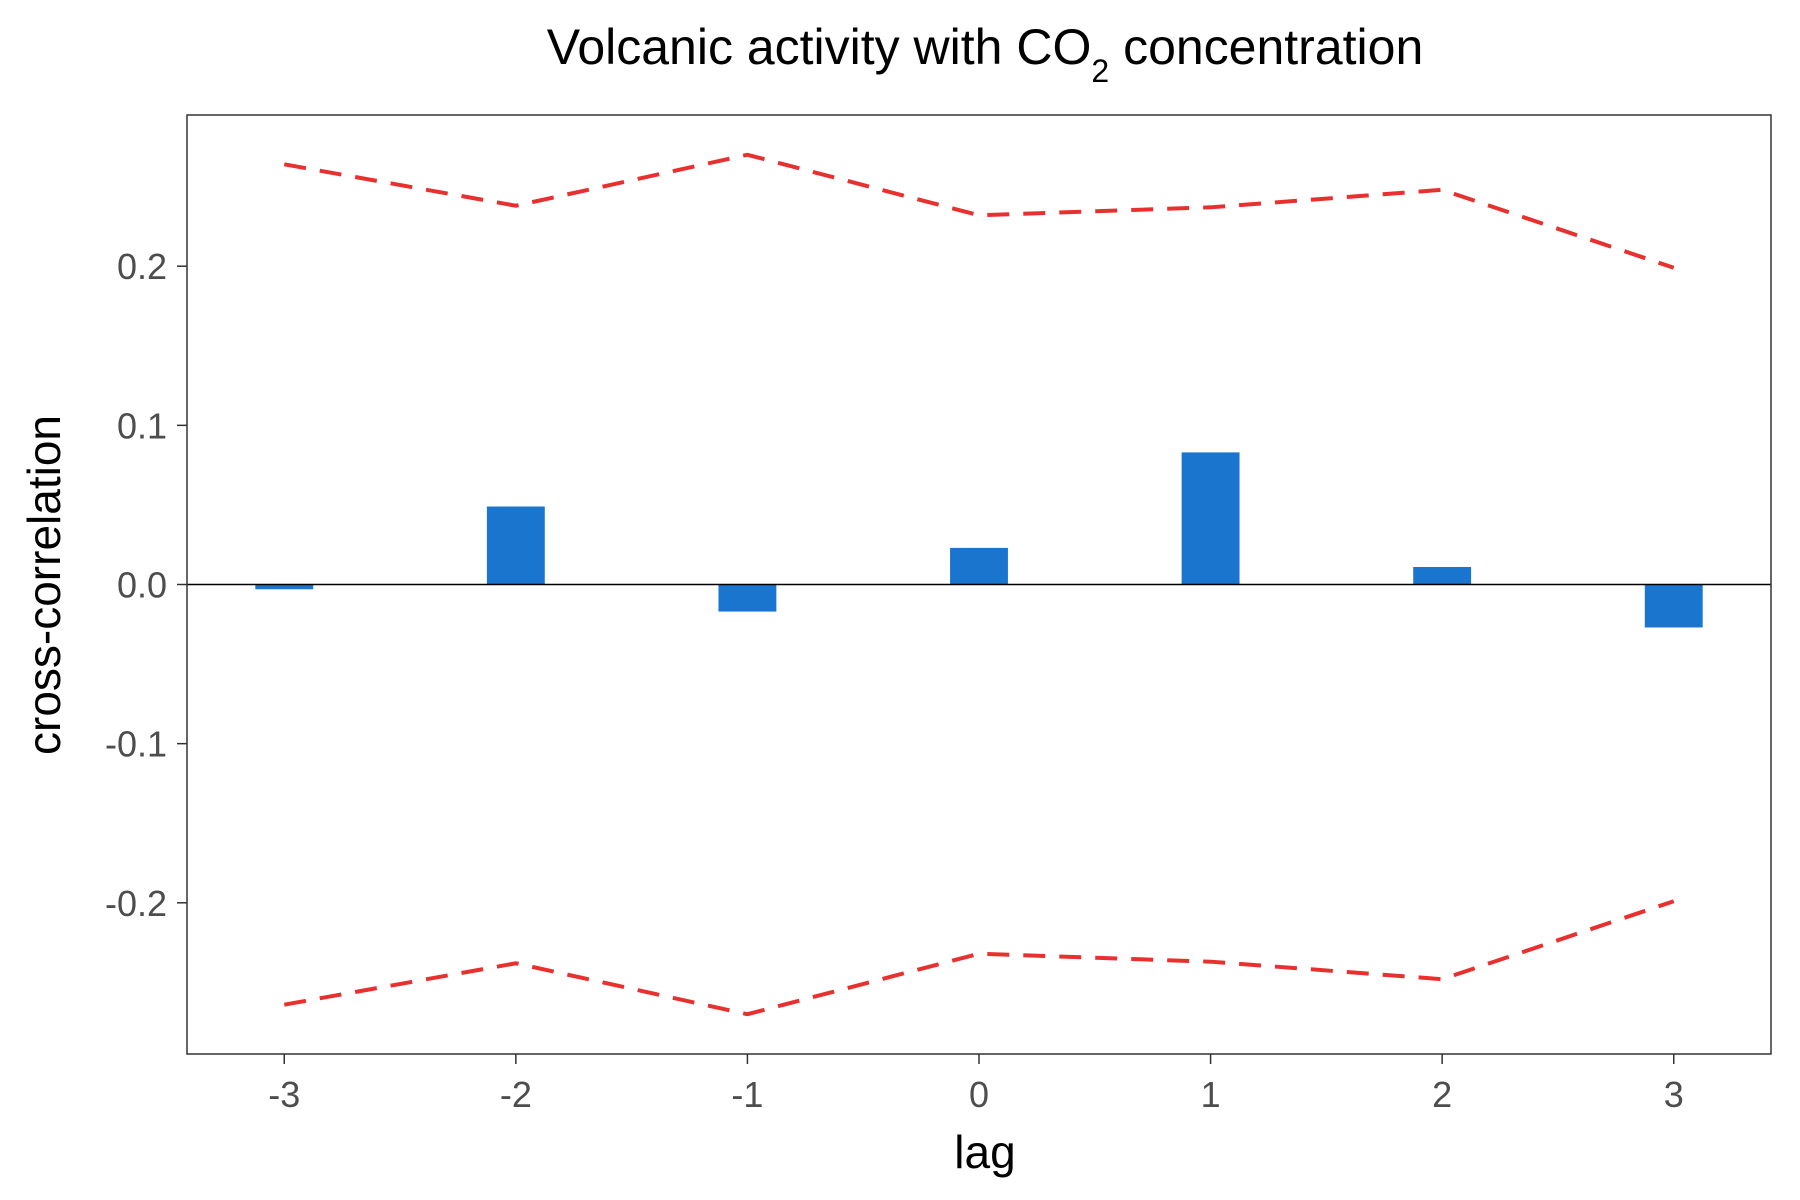 The height and width of the screenshot is (1200, 1800). What do you see at coordinates (516, 1094) in the screenshot?
I see `x-tick-label: -2` at bounding box center [516, 1094].